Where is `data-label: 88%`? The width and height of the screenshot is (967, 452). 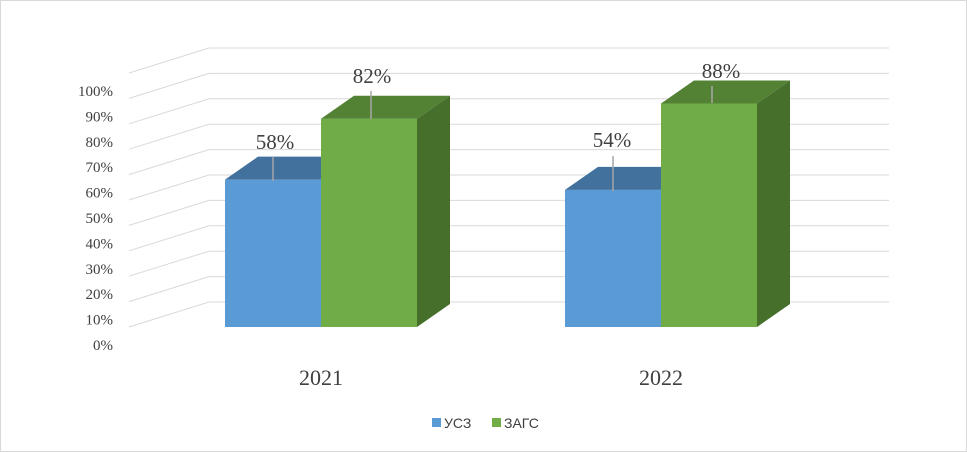 data-label: 88% is located at coordinates (721, 71).